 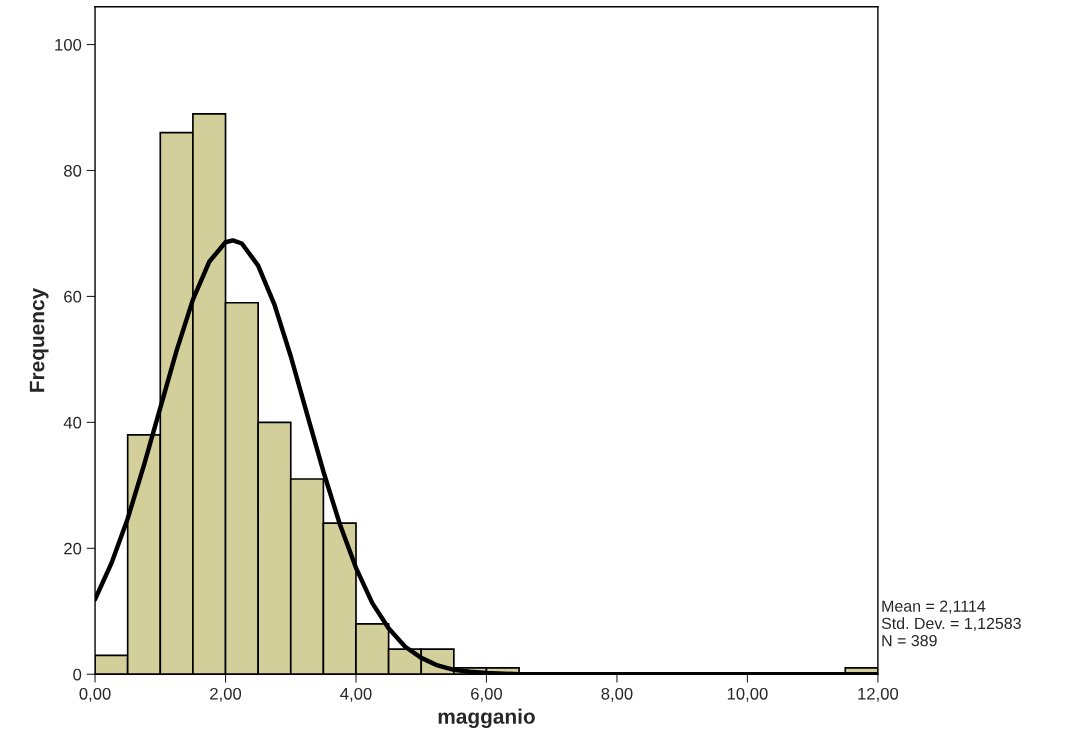 What do you see at coordinates (73, 170) in the screenshot?
I see `y-tick-label: 80` at bounding box center [73, 170].